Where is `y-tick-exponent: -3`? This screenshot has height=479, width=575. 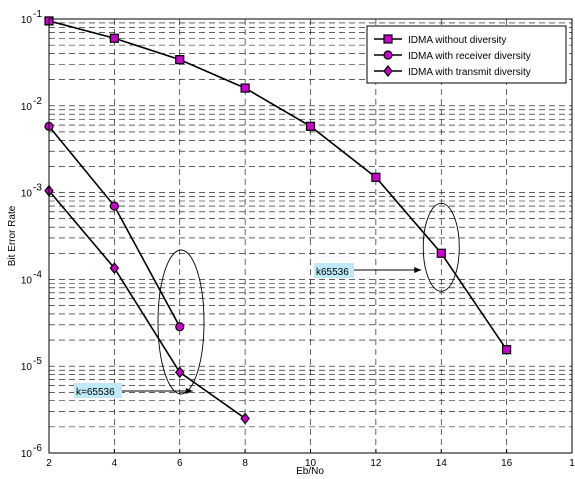
y-tick-exponent: -3 is located at coordinates (37, 188).